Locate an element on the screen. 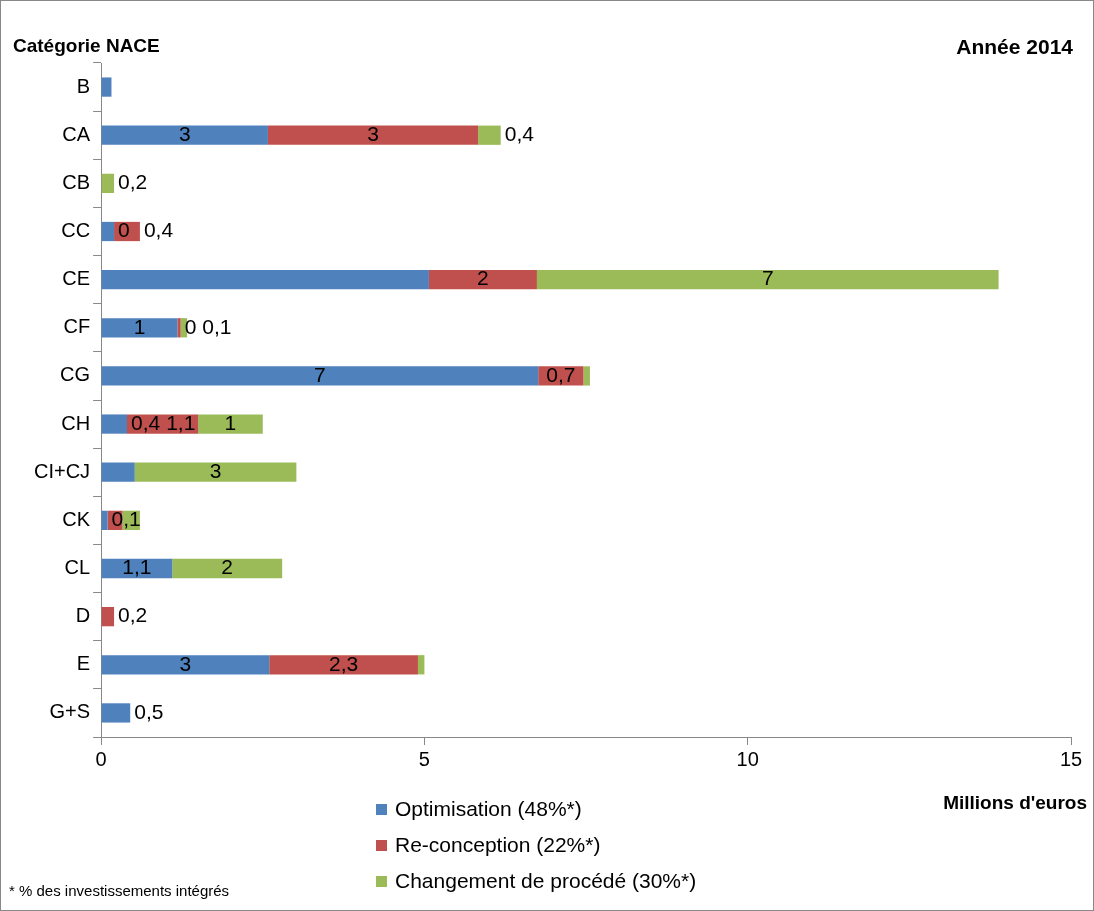  chart-title: Année 2014 is located at coordinates (1014, 47).